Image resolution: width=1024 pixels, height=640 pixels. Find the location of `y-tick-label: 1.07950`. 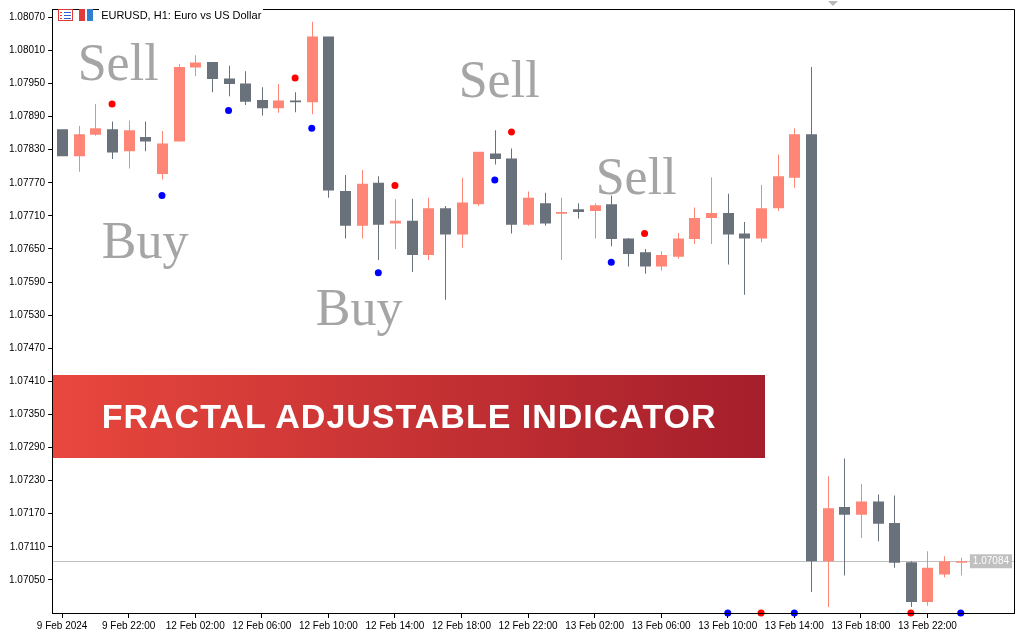

y-tick-label: 1.07950 is located at coordinates (27, 83).